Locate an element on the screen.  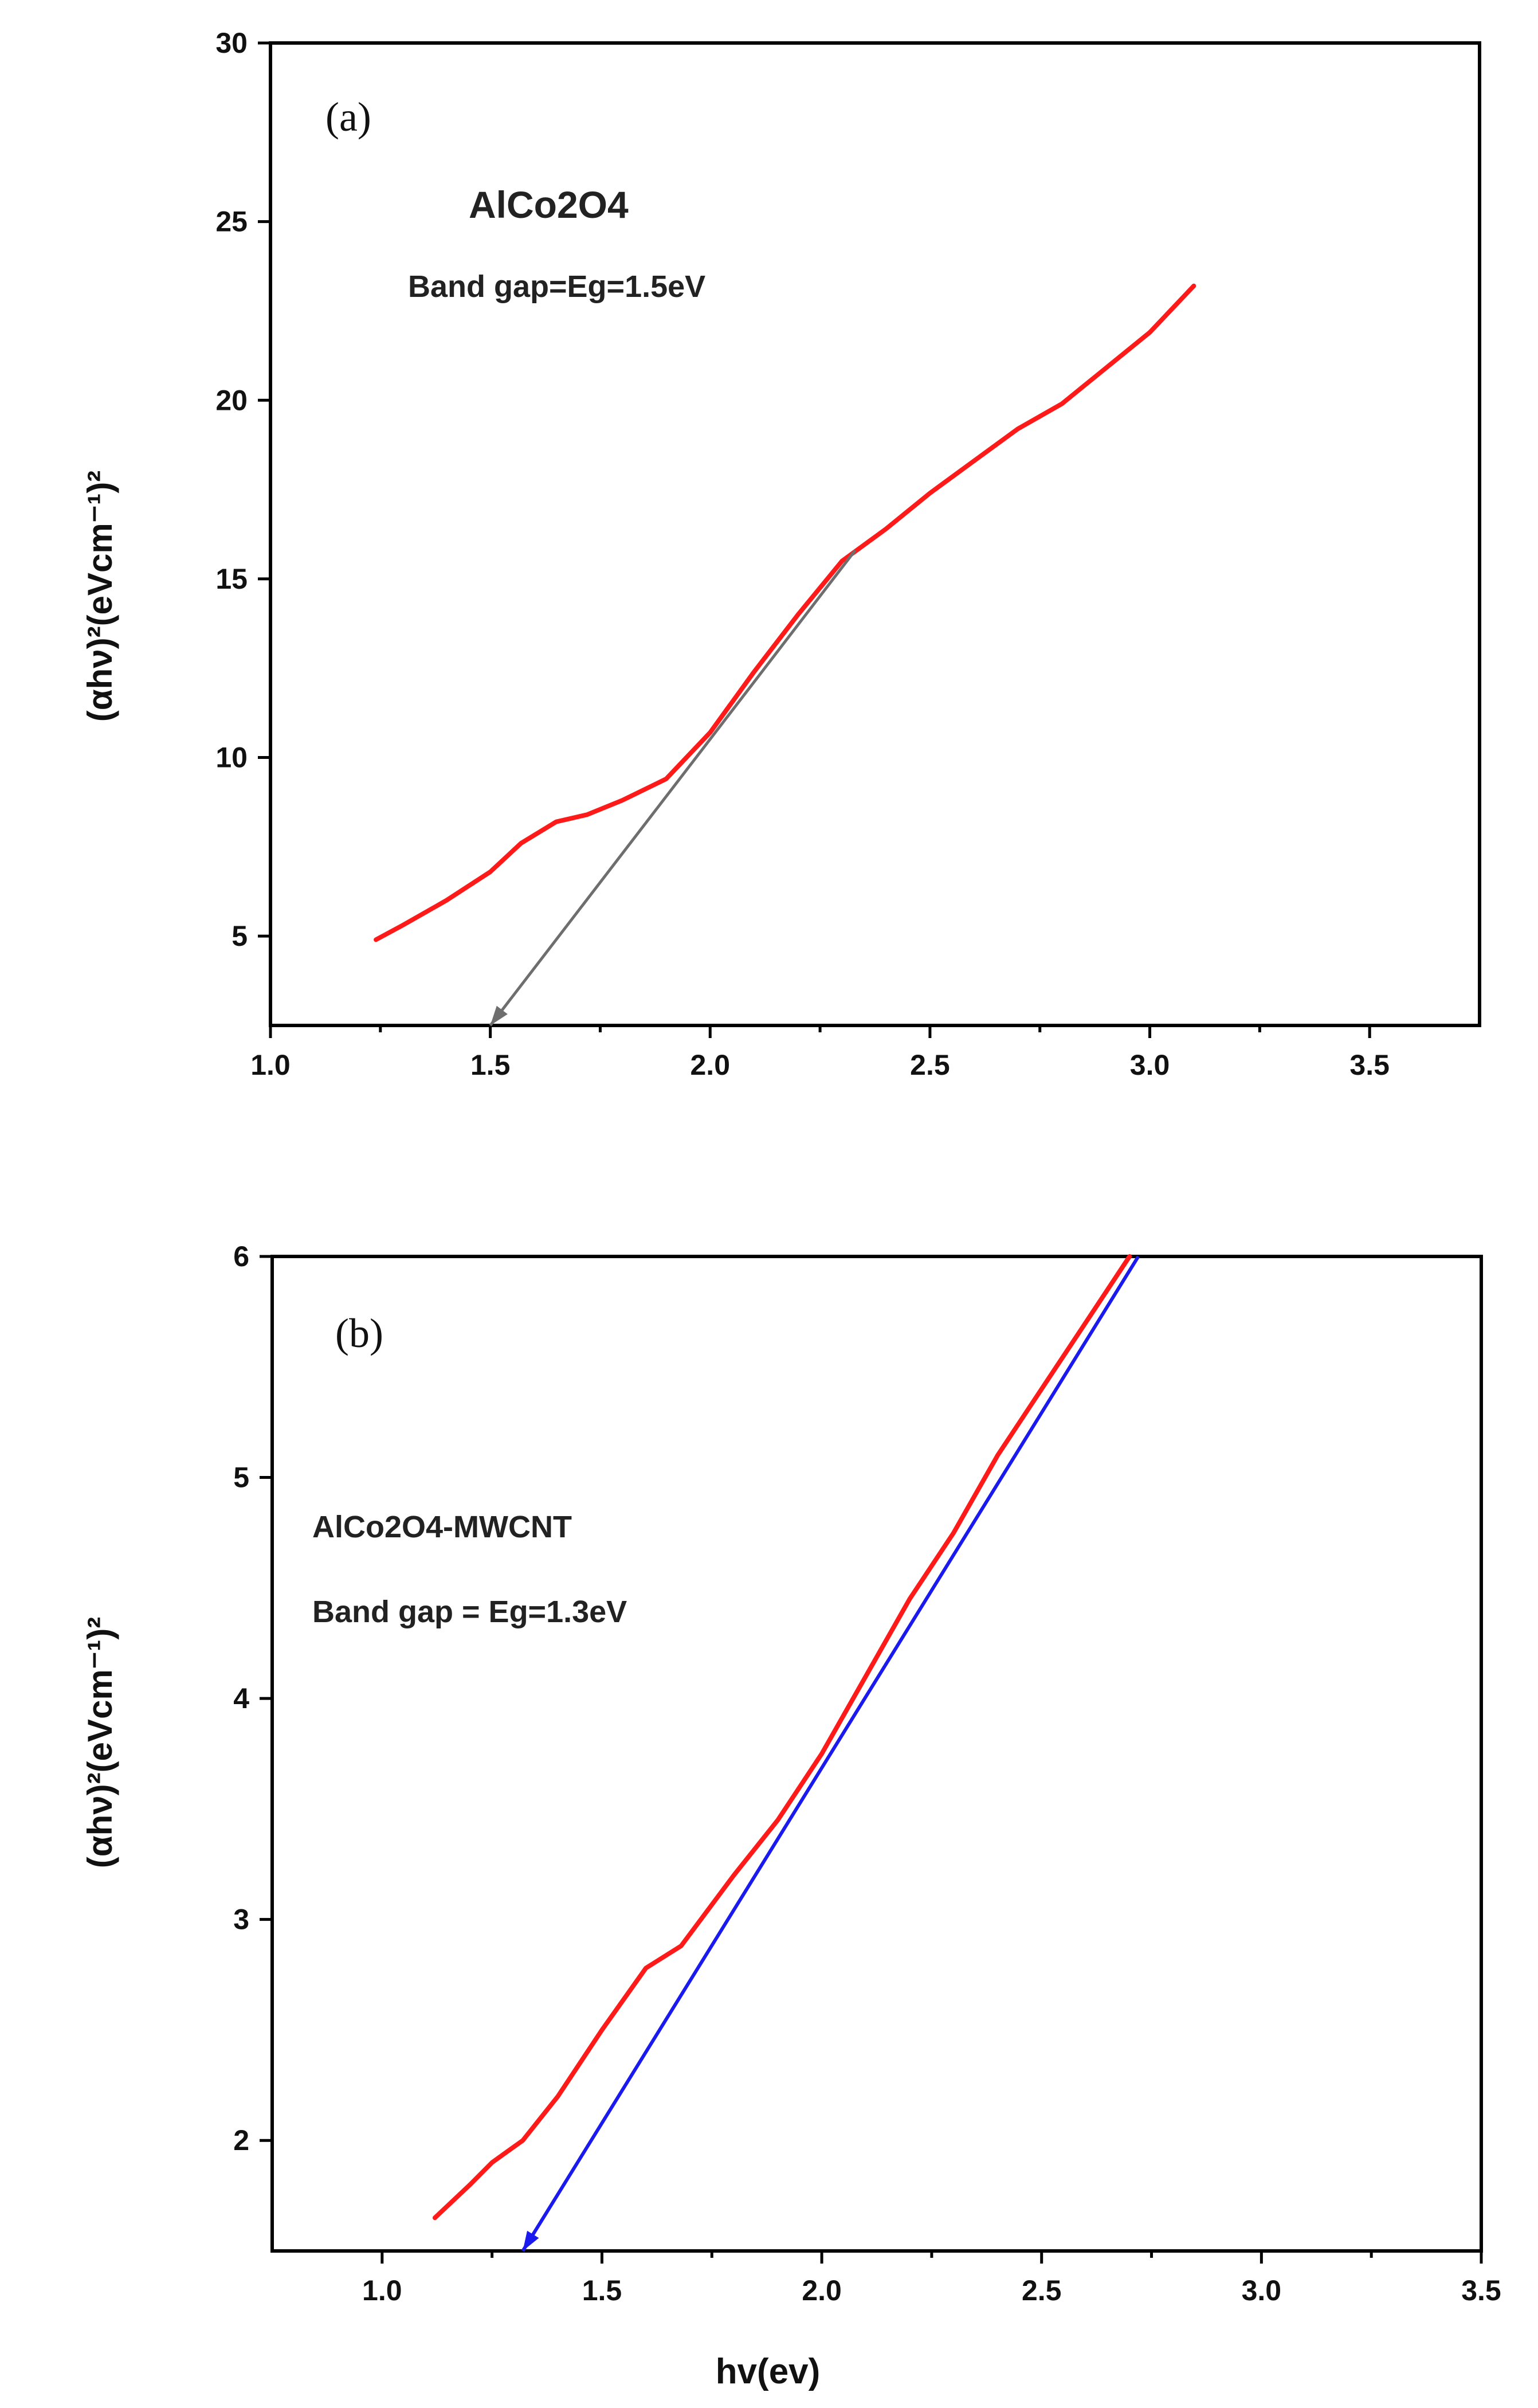
tauc-fit-line is located at coordinates (673, 788).